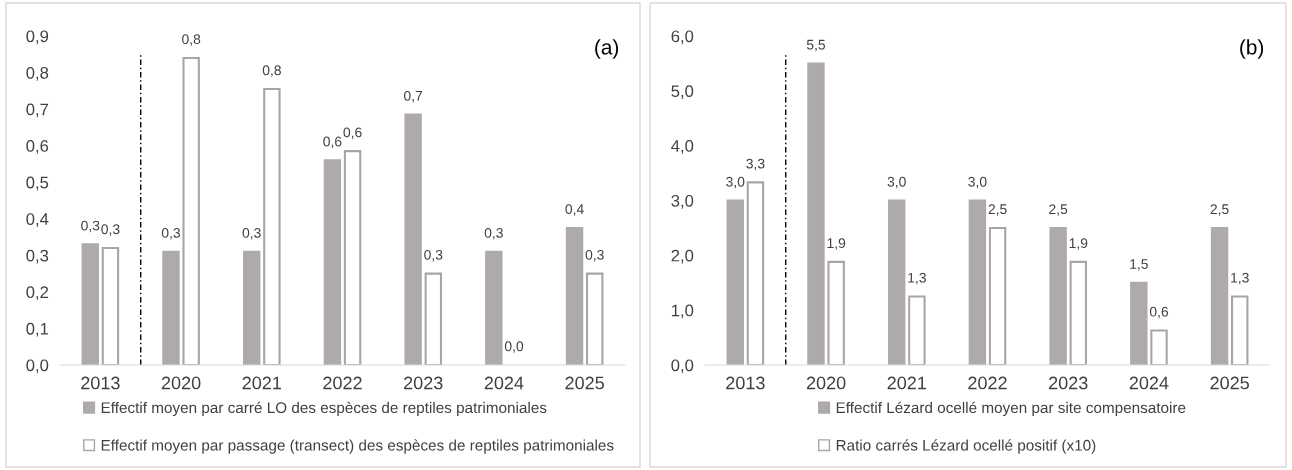  I want to click on annotation: (b), so click(1252, 49).